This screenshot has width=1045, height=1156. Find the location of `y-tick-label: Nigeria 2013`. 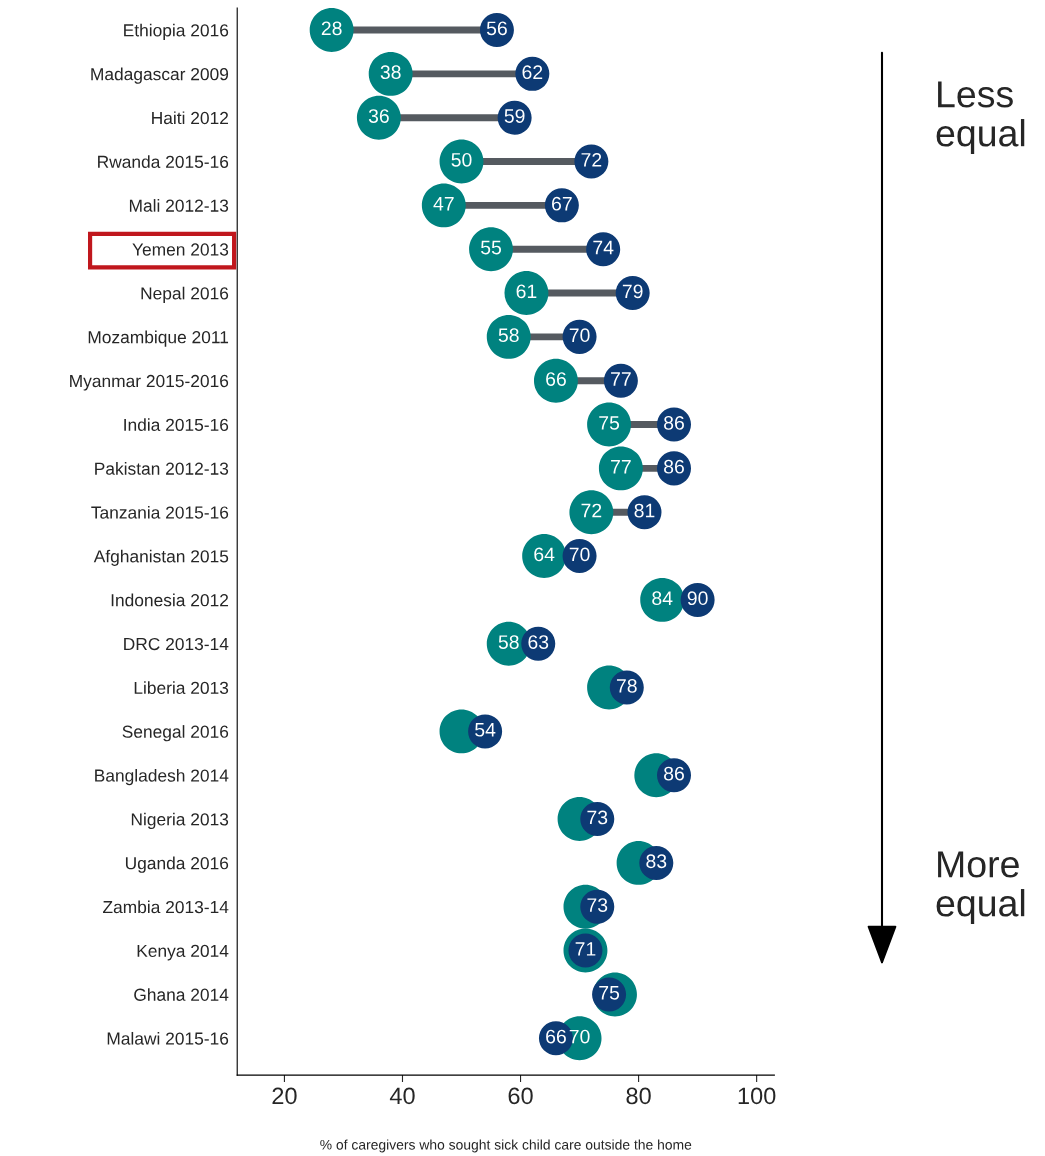

y-tick-label: Nigeria 2013 is located at coordinates (180, 820).